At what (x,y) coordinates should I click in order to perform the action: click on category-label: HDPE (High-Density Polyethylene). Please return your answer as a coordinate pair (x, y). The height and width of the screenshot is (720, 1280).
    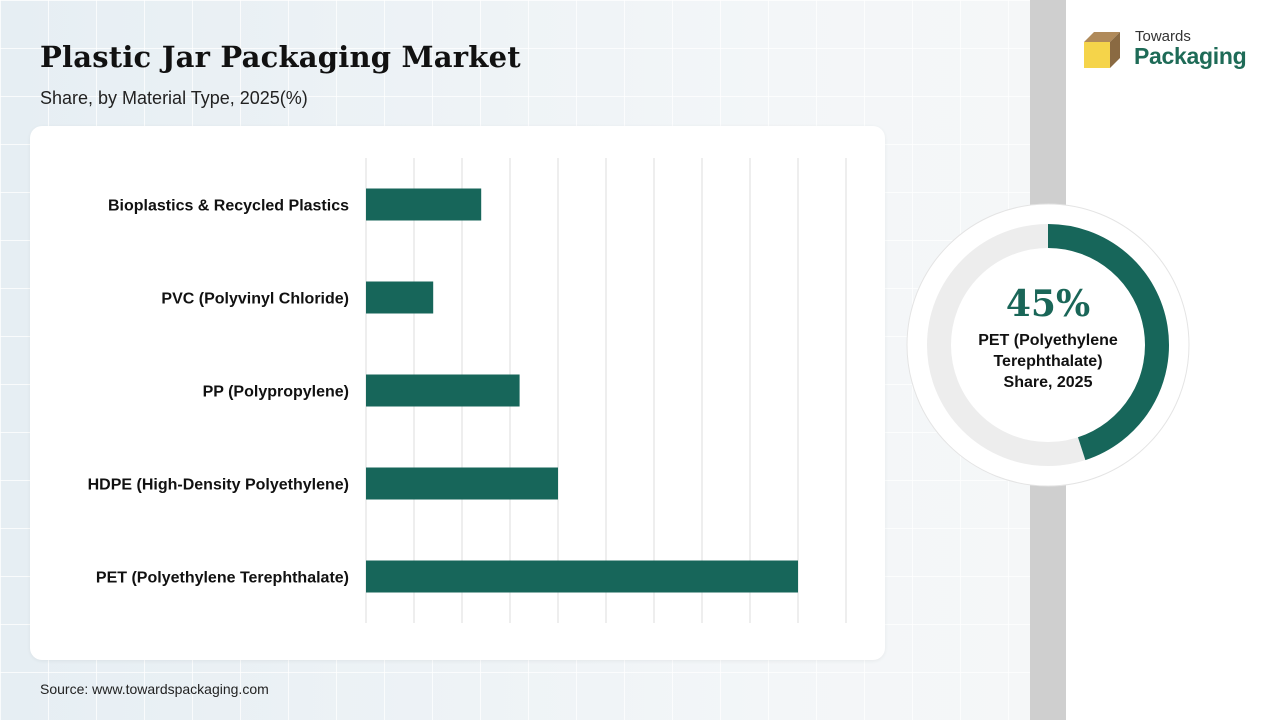
    Looking at the image, I should click on (218, 485).